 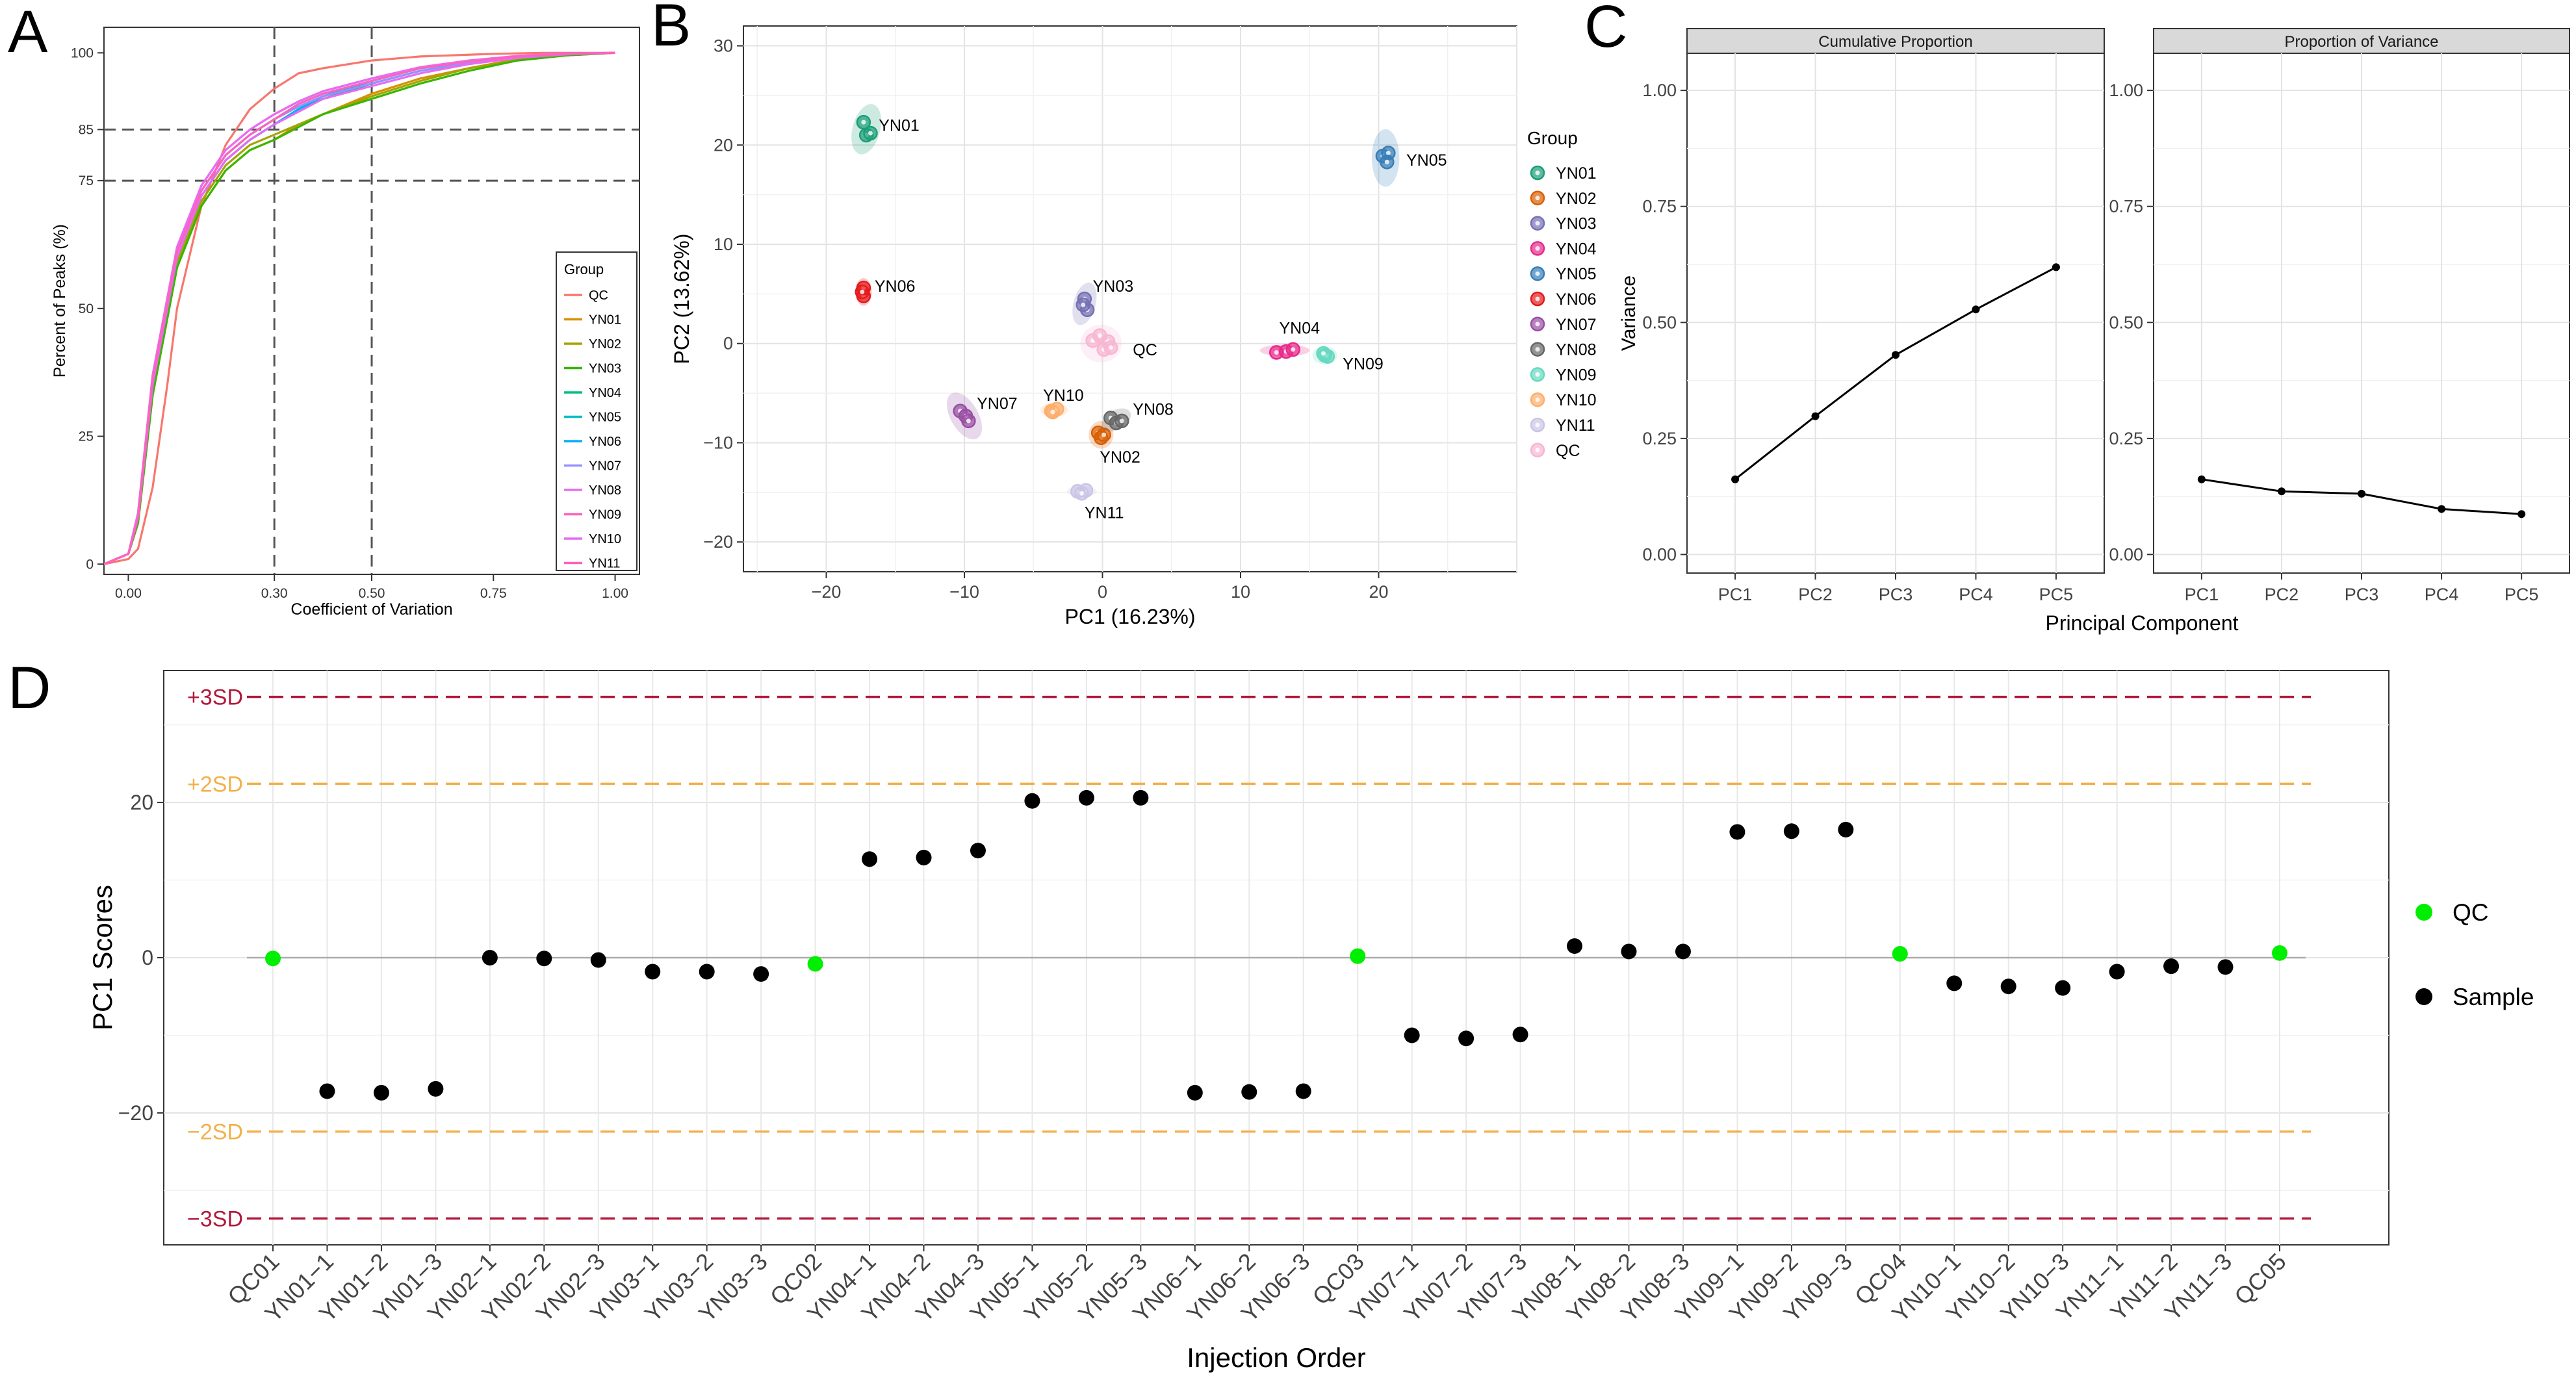 I want to click on panel-a-y-tick-label: 100, so click(x=82, y=52).